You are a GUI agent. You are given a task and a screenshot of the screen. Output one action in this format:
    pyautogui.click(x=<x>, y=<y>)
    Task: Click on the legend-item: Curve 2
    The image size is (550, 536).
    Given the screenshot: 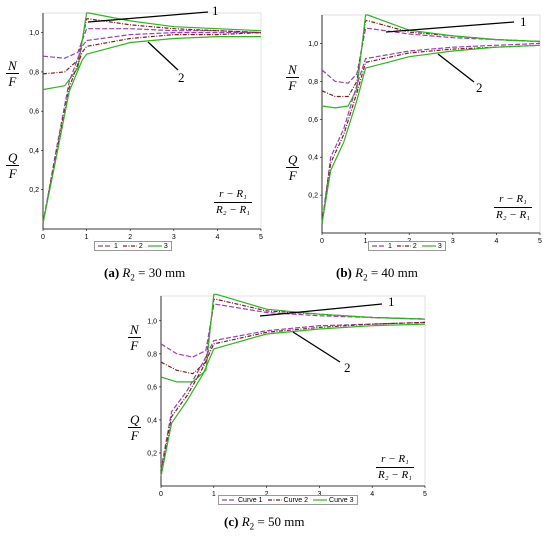 What is the action you would take?
    pyautogui.click(x=288, y=500)
    